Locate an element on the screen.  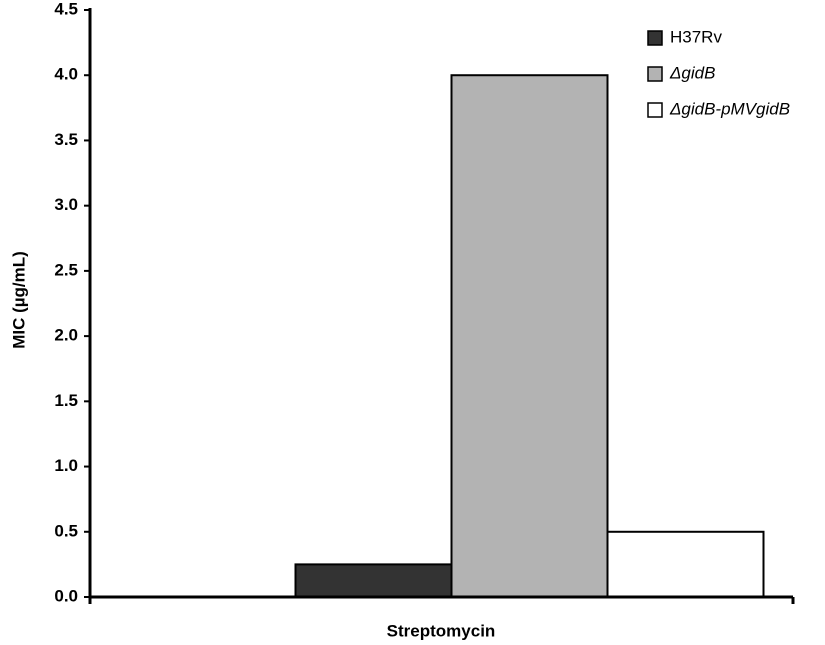
legend-label: H37Rv is located at coordinates (696, 36).